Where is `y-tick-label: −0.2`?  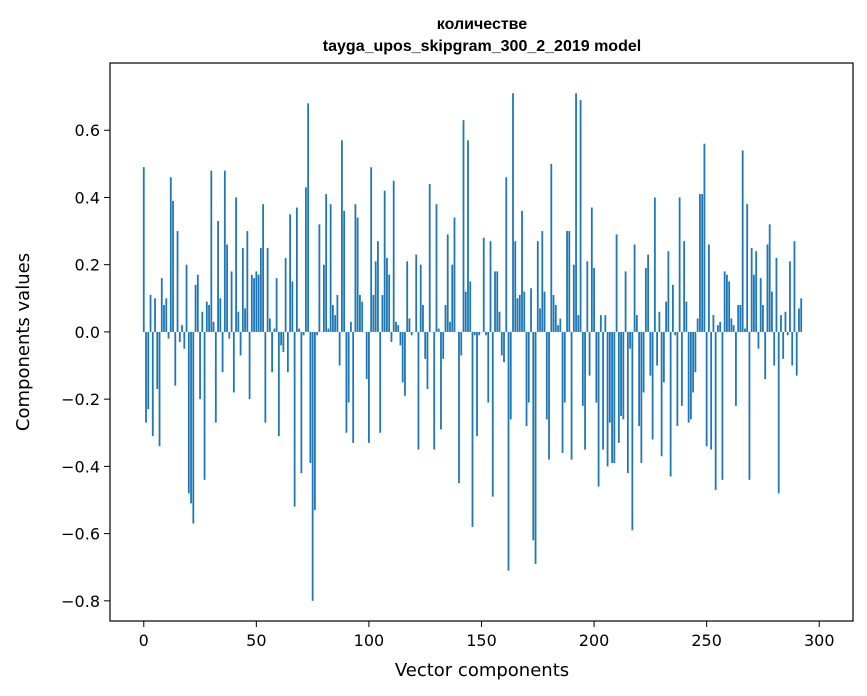 y-tick-label: −0.2 is located at coordinates (80, 399).